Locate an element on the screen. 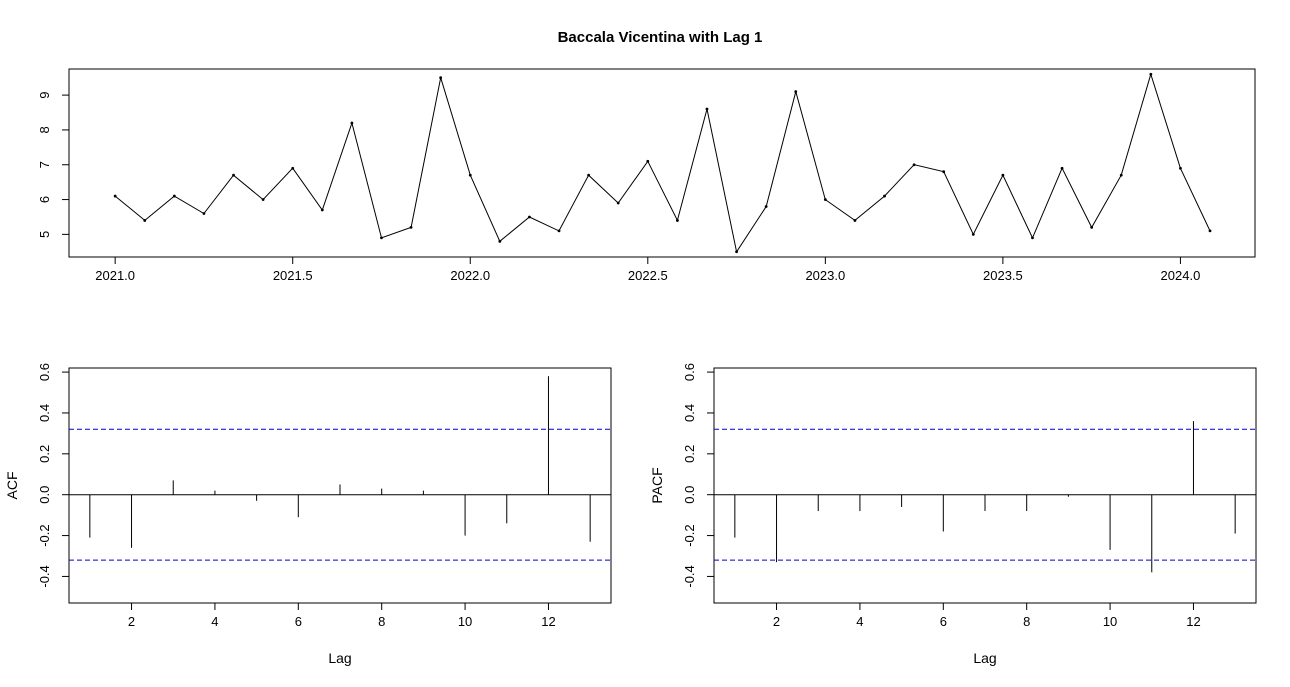  pacf-y-tick-label: 0.2 is located at coordinates (689, 454).